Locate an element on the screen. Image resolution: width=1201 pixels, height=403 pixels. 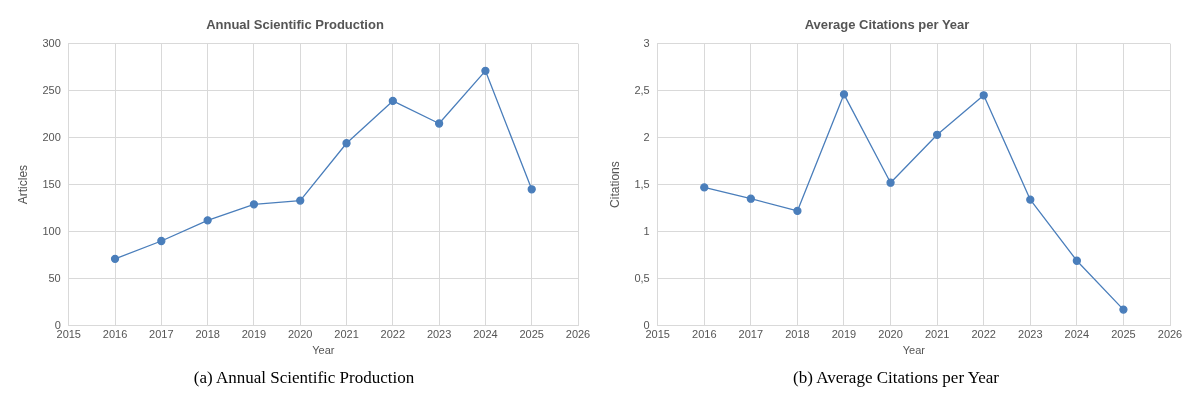
y-axis-title: Citations is located at coordinates (614, 184).